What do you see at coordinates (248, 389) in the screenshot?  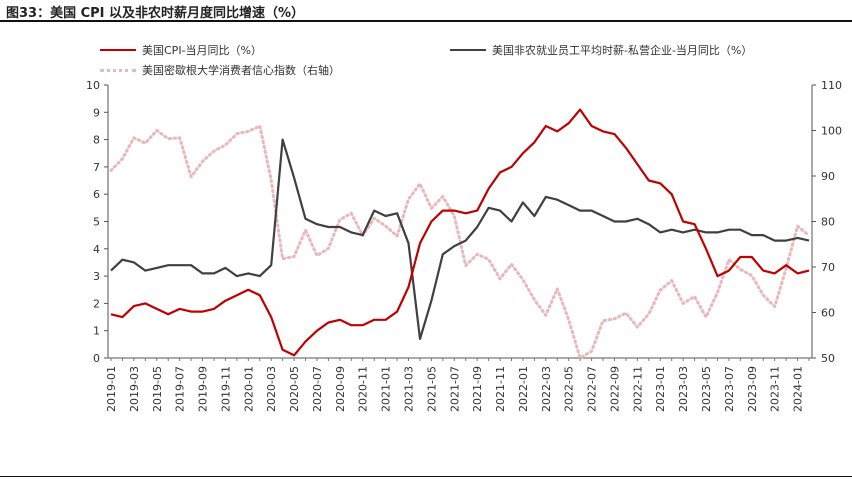 I see `x-tick-label: 2020-01` at bounding box center [248, 389].